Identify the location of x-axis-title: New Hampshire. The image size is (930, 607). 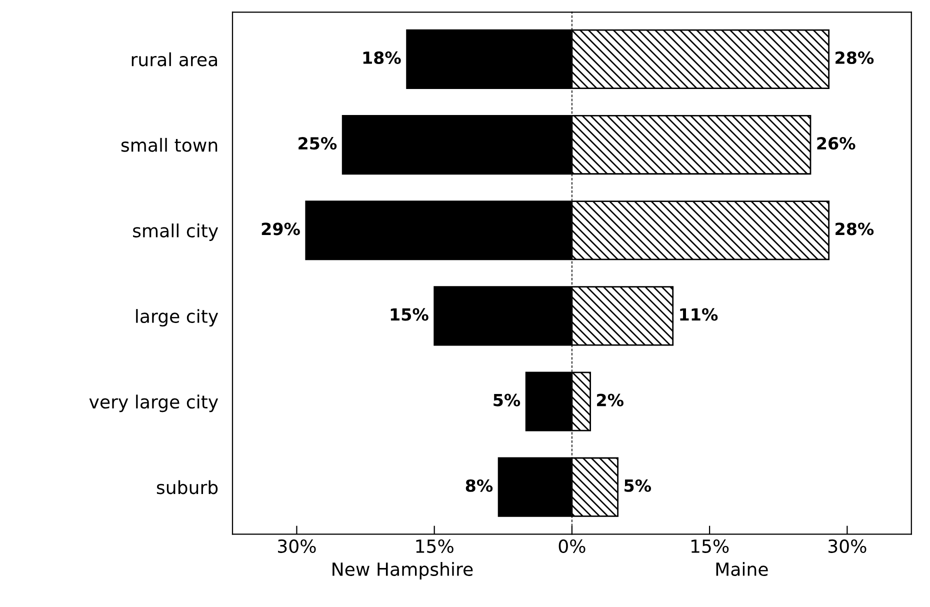
(402, 571).